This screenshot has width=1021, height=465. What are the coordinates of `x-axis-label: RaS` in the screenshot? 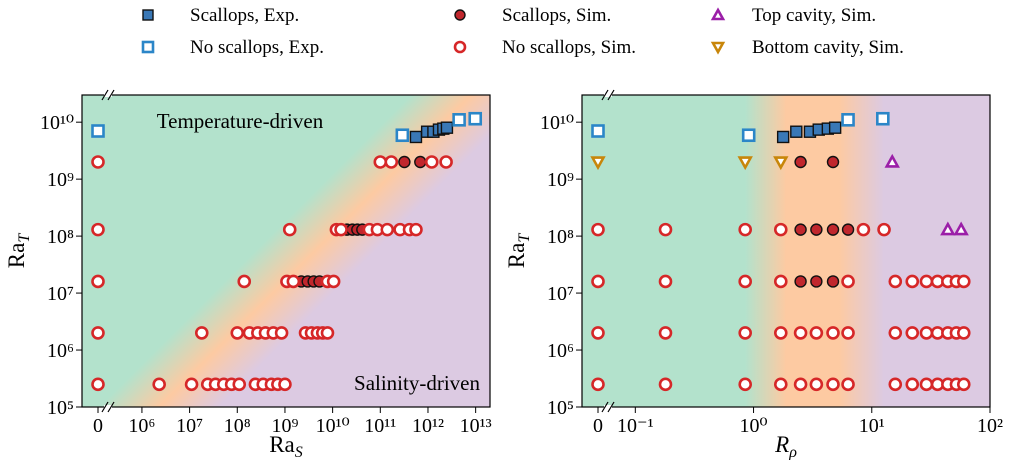 It's located at (286, 446).